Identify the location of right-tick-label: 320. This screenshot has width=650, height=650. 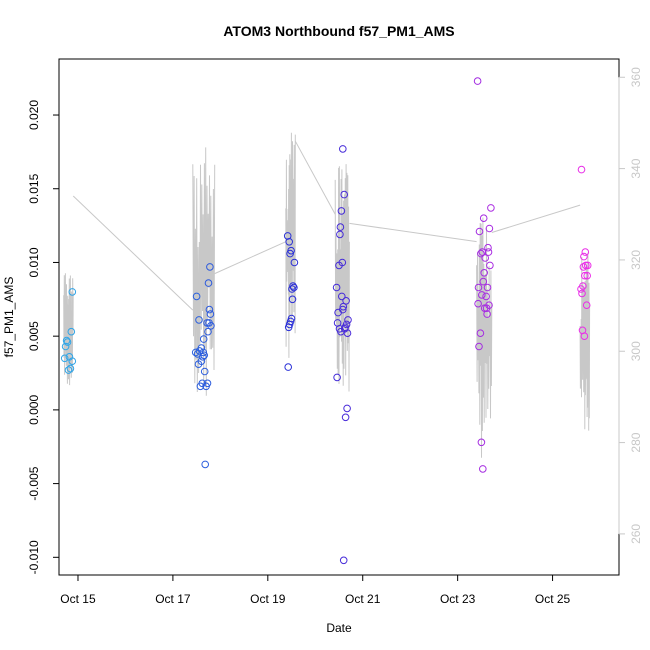
(636, 260).